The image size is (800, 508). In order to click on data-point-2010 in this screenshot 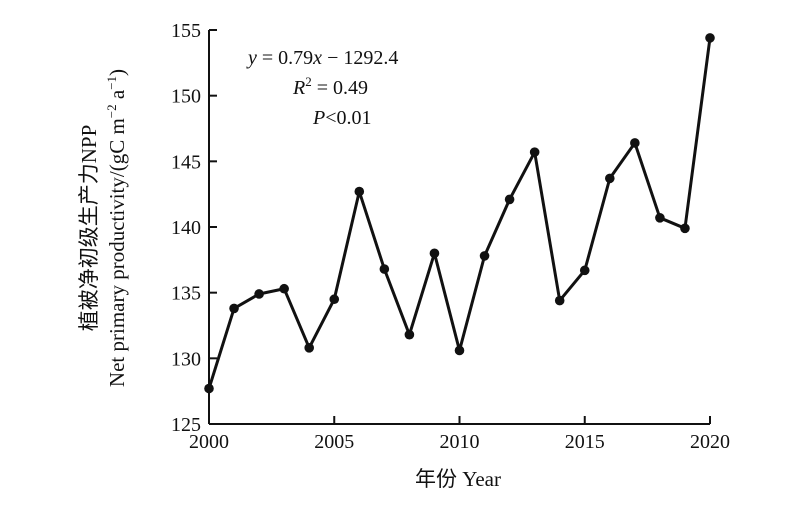, I will do `click(459, 350)`.